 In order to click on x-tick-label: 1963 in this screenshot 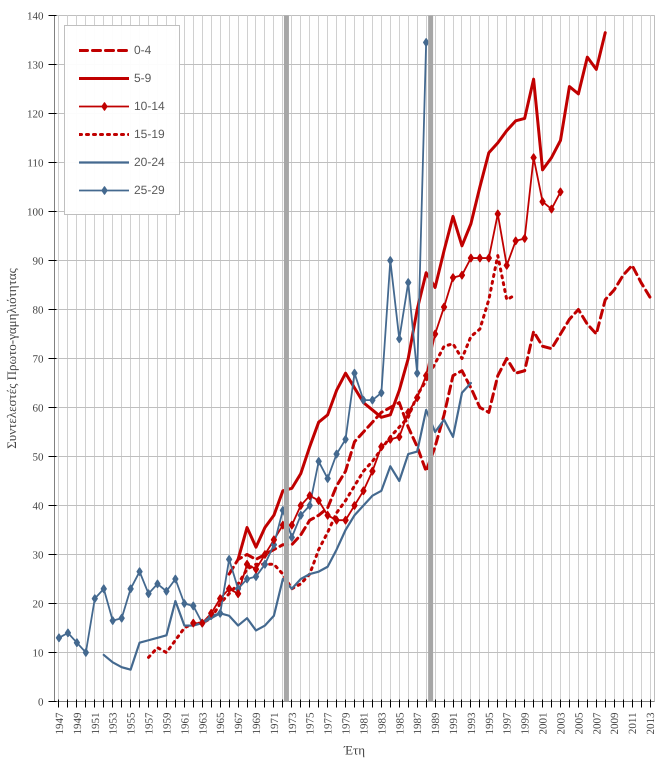, I will do `click(203, 723)`.